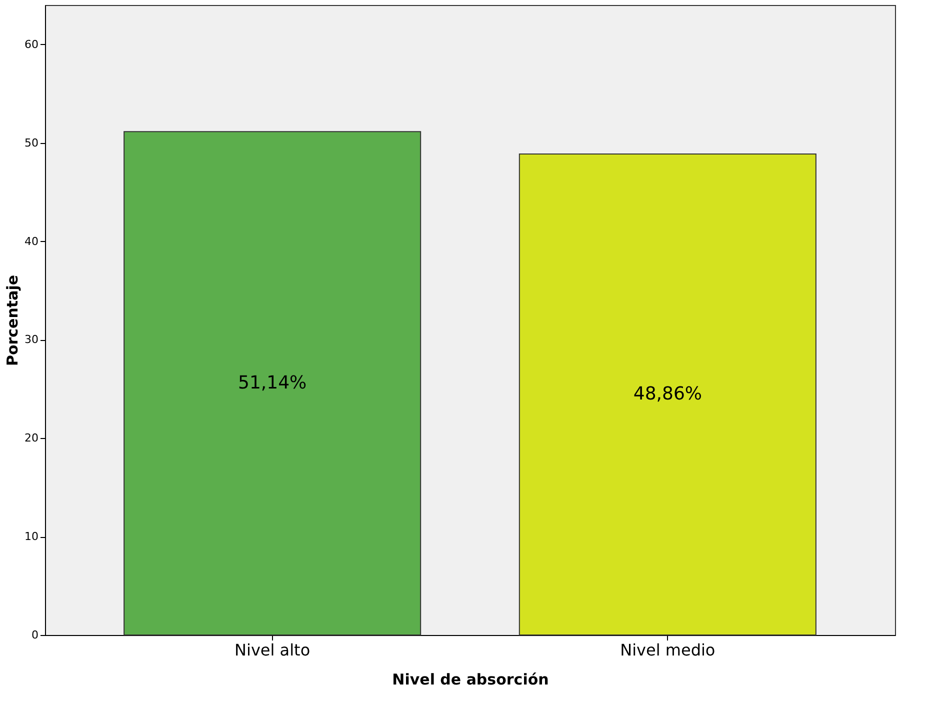 The width and height of the screenshot is (942, 715). What do you see at coordinates (31, 143) in the screenshot?
I see `y-tick-label: 50` at bounding box center [31, 143].